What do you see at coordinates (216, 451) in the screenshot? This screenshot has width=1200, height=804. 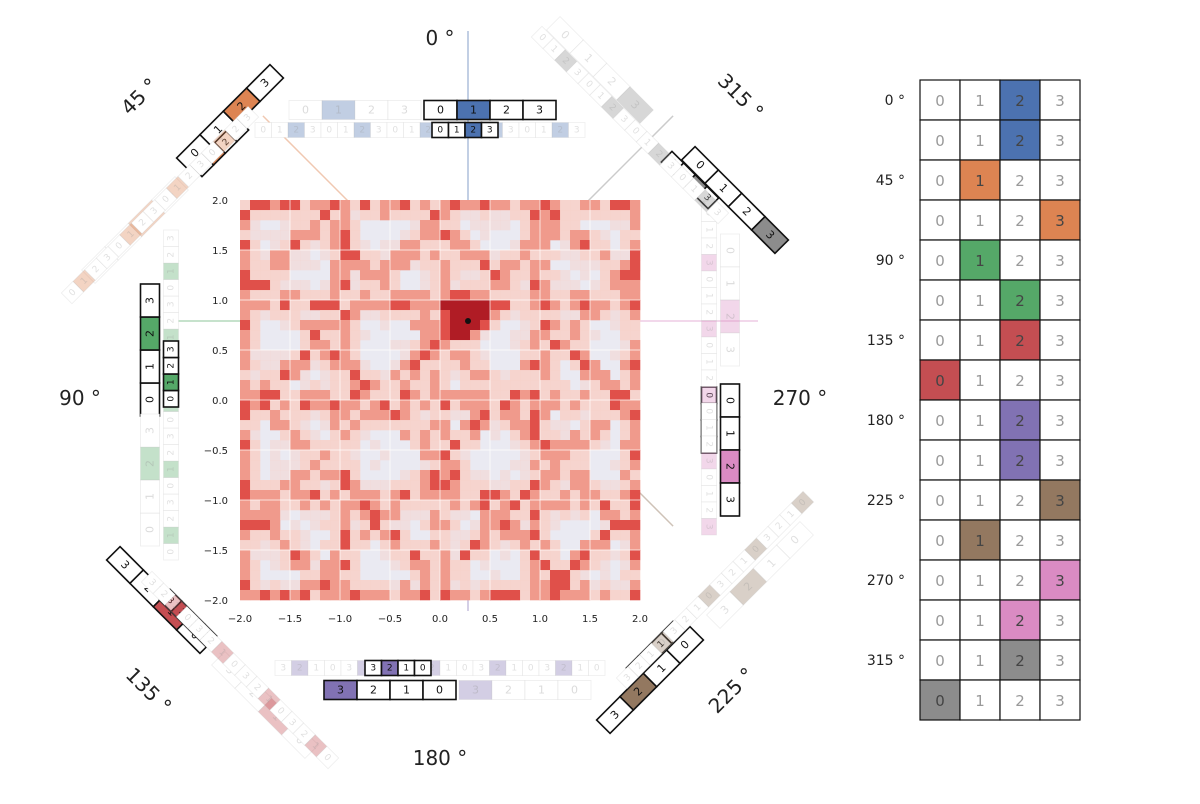 I see `heatmap-ytick-label: −0.5` at bounding box center [216, 451].